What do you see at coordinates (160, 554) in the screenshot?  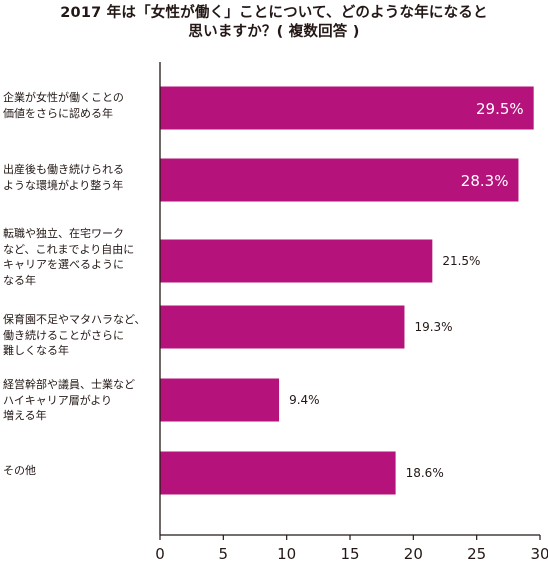 I see `x-tick-label-1: 0` at bounding box center [160, 554].